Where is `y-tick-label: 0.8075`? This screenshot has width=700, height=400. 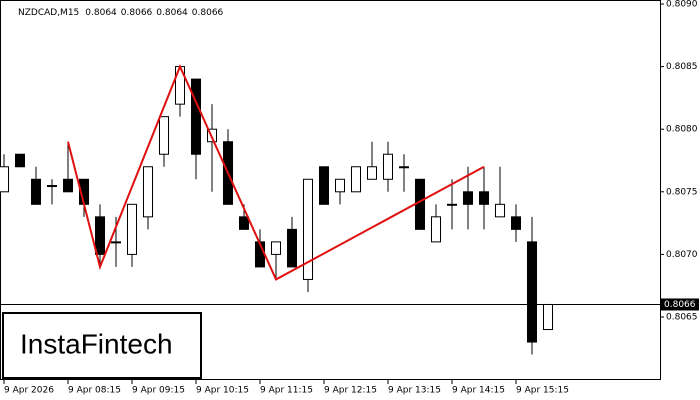
y-tick-label: 0.8075 is located at coordinates (682, 192).